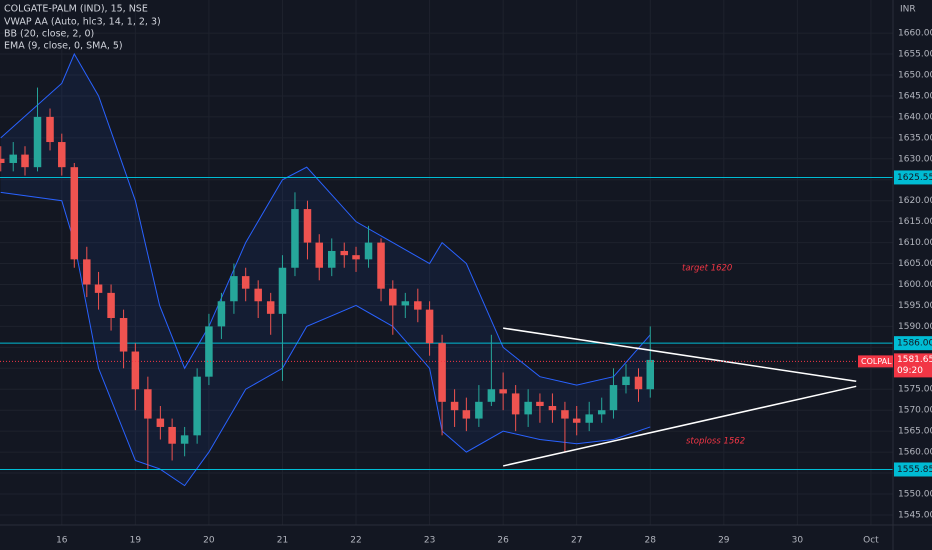  Describe the element at coordinates (679, 426) in the screenshot. I see `trendline` at that location.